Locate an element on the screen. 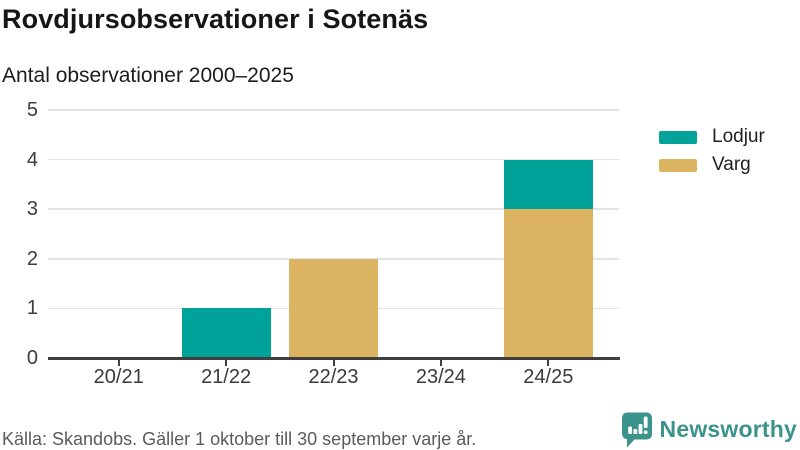 This screenshot has width=800, height=450. y-axis-label: 2 is located at coordinates (32, 258).